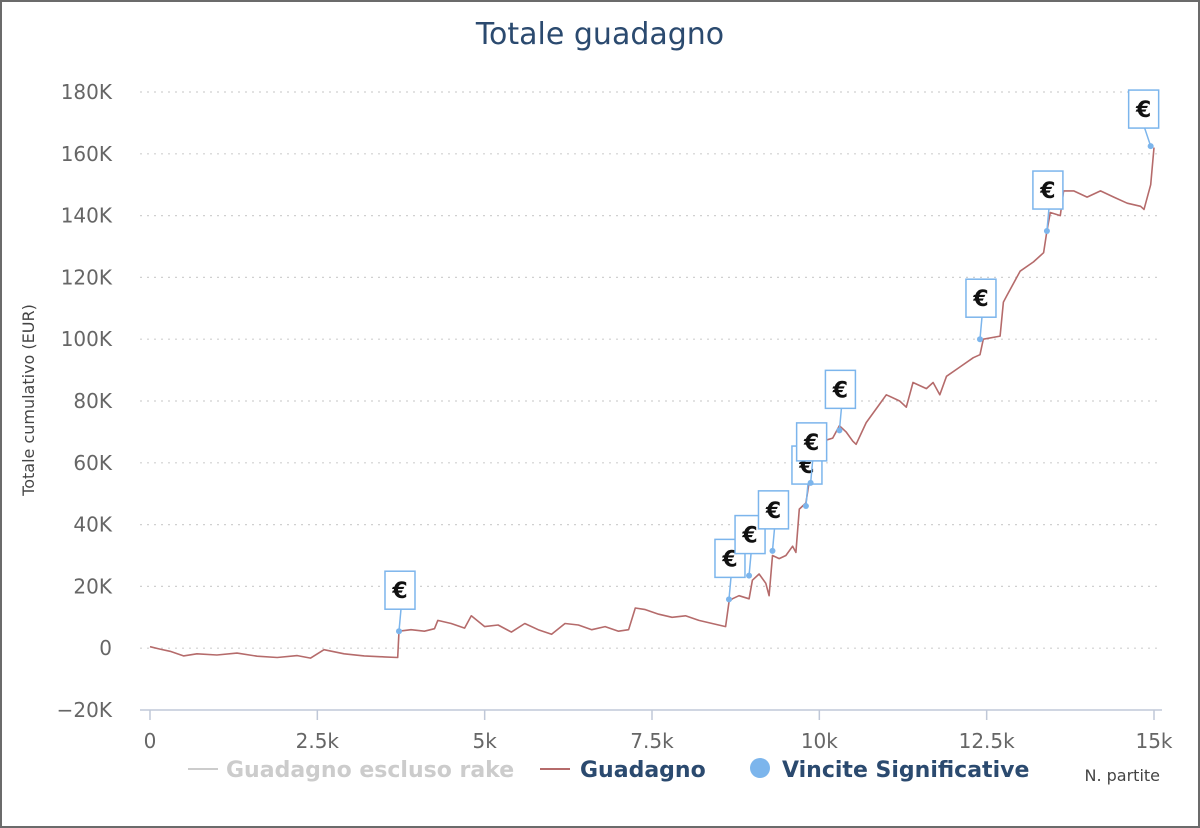  Describe the element at coordinates (819, 741) in the screenshot. I see `x-tick-label: 10k` at that location.